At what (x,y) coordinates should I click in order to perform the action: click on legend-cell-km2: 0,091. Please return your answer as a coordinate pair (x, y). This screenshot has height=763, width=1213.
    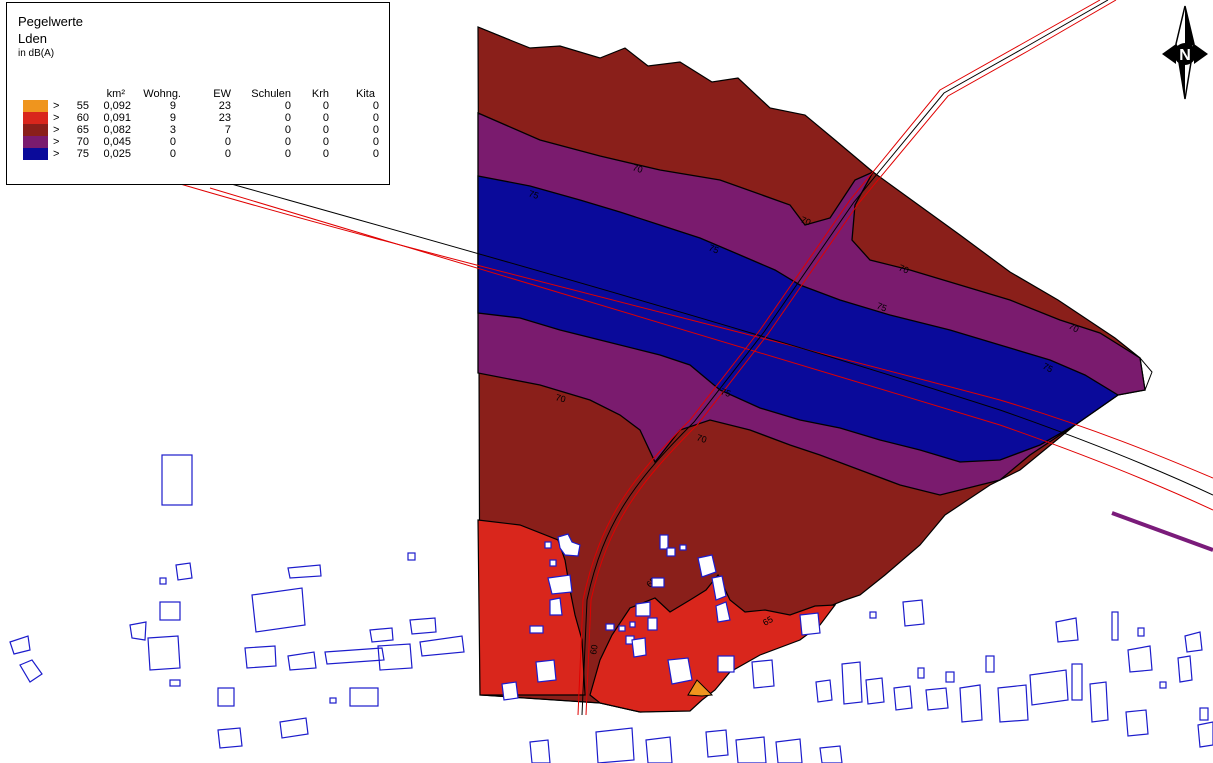
    Looking at the image, I should click on (117, 118).